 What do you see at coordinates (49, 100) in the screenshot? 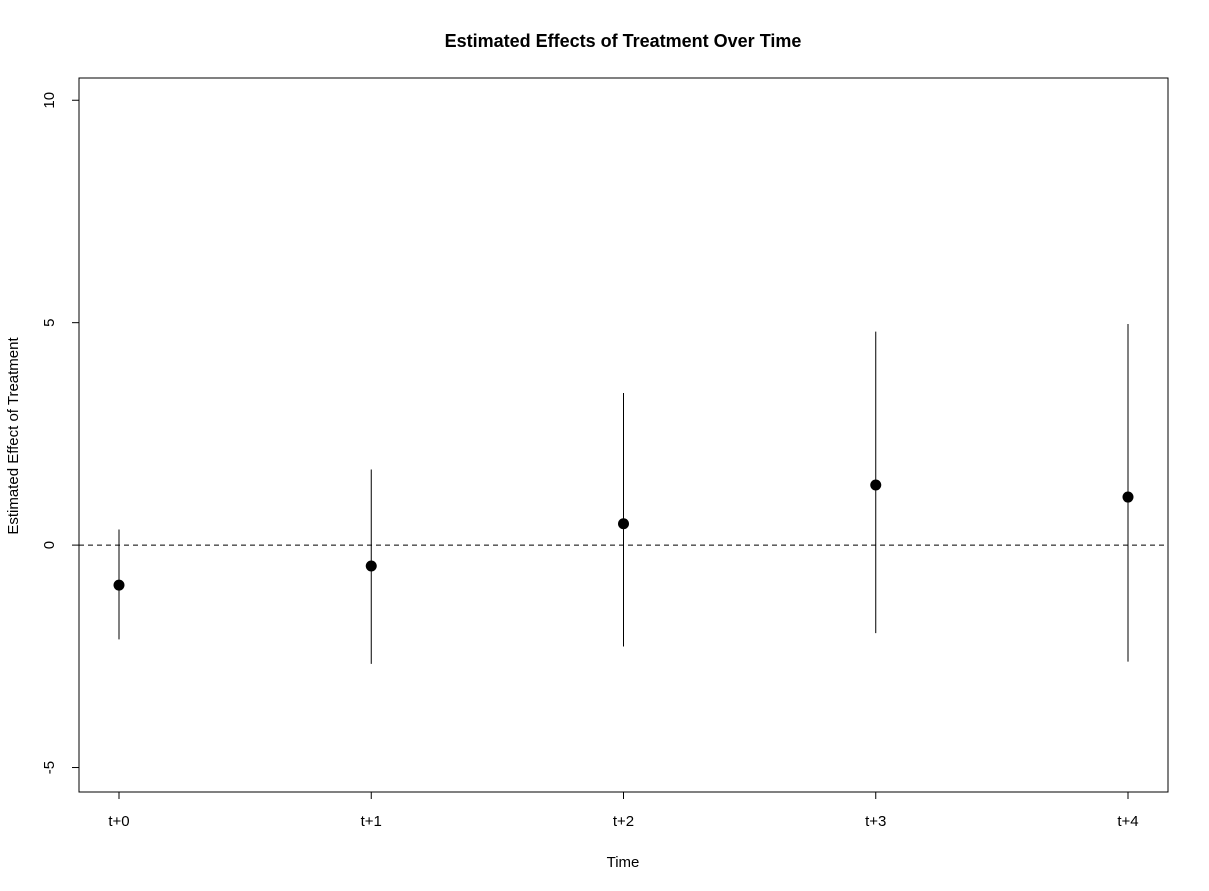
I see `y-tick-label: 10` at bounding box center [49, 100].